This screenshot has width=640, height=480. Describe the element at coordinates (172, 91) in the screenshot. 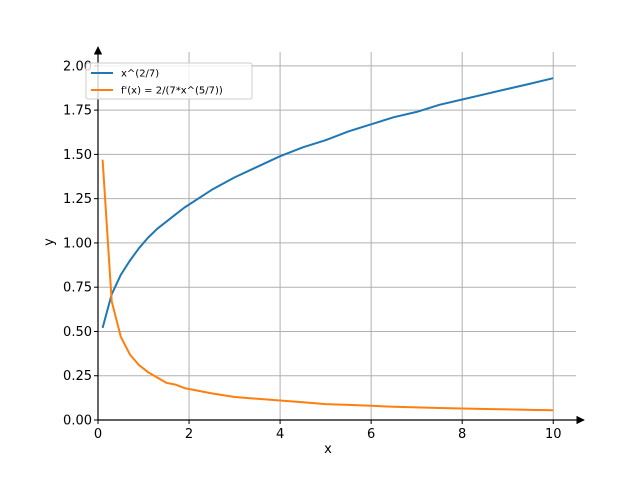

I see `legend-label: f'(x) = 2/(7*x^(5/7))` at that location.